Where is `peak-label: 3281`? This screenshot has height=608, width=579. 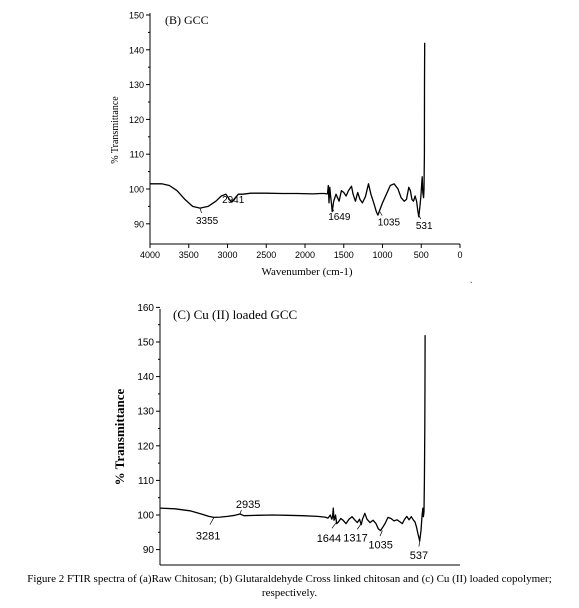 peak-label: 3281 is located at coordinates (208, 536).